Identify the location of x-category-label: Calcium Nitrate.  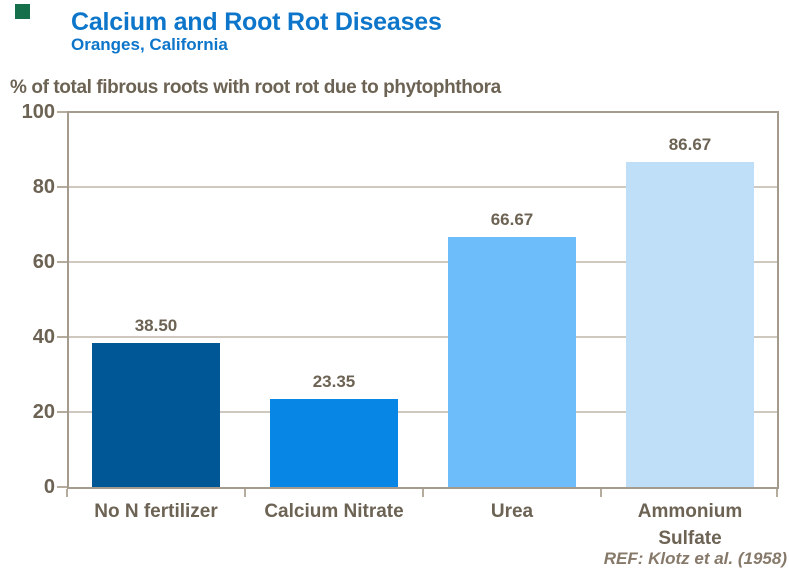
(334, 511).